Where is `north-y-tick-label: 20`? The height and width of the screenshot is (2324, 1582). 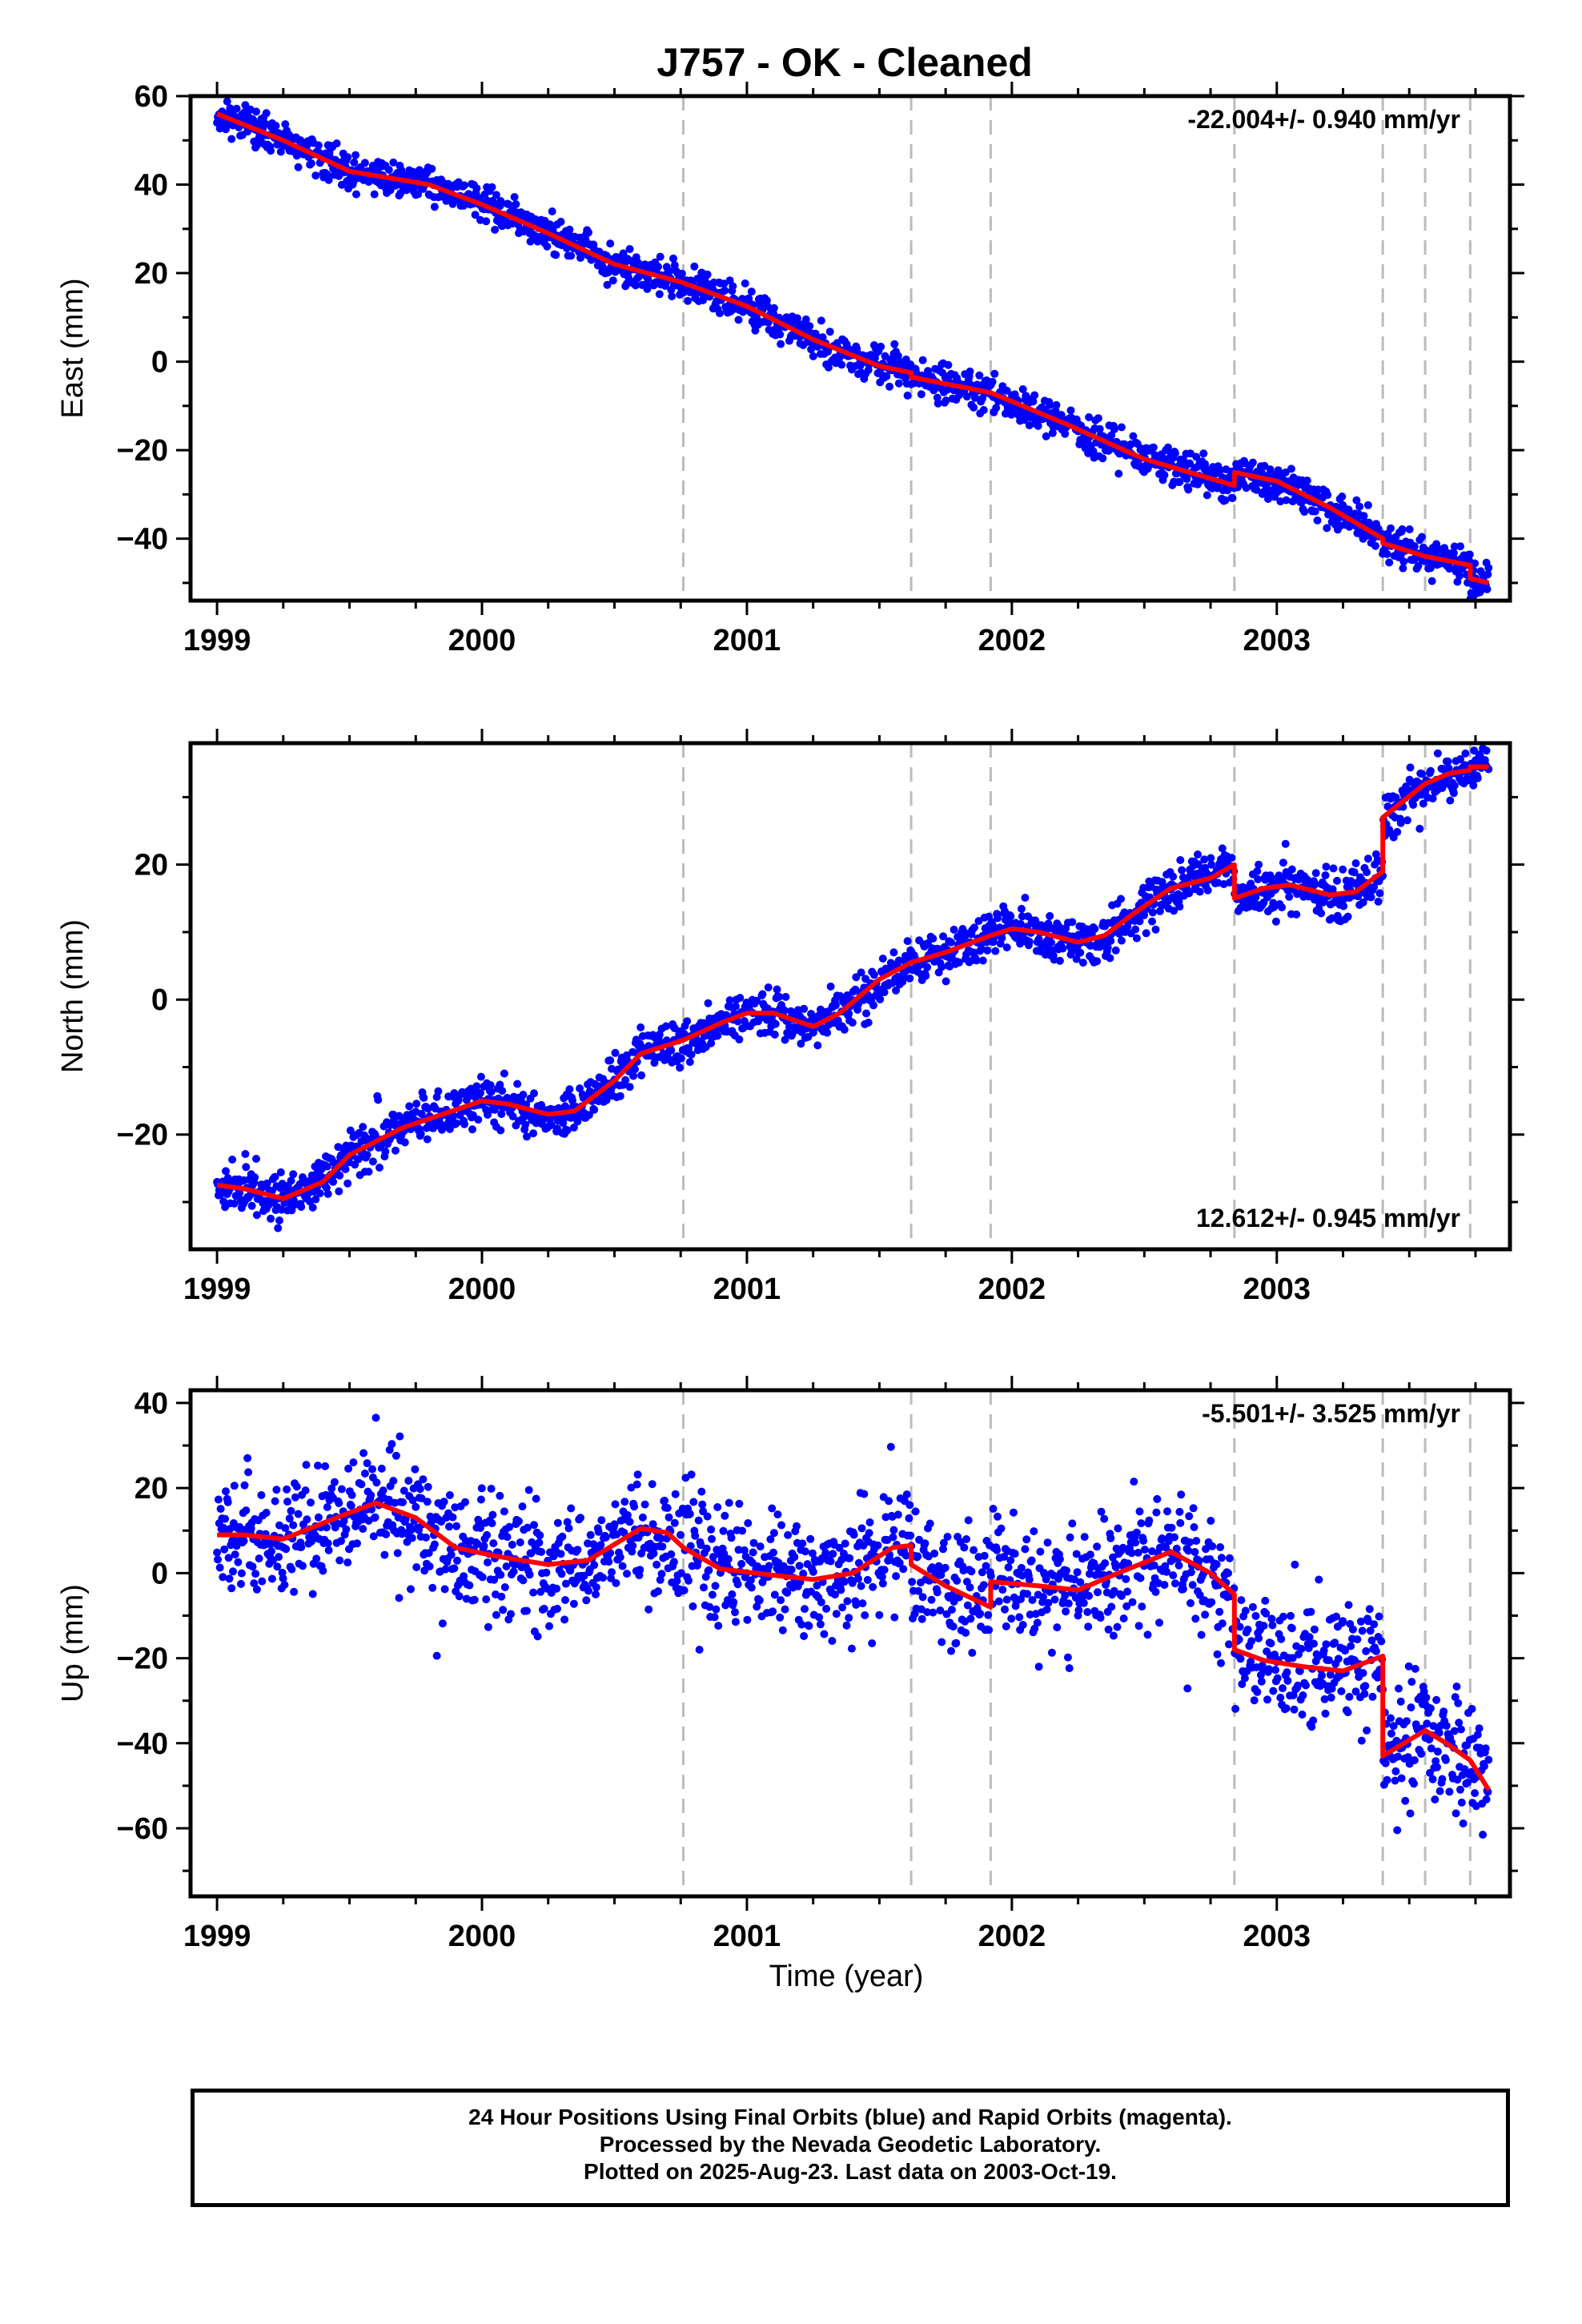 north-y-tick-label: 20 is located at coordinates (151, 866).